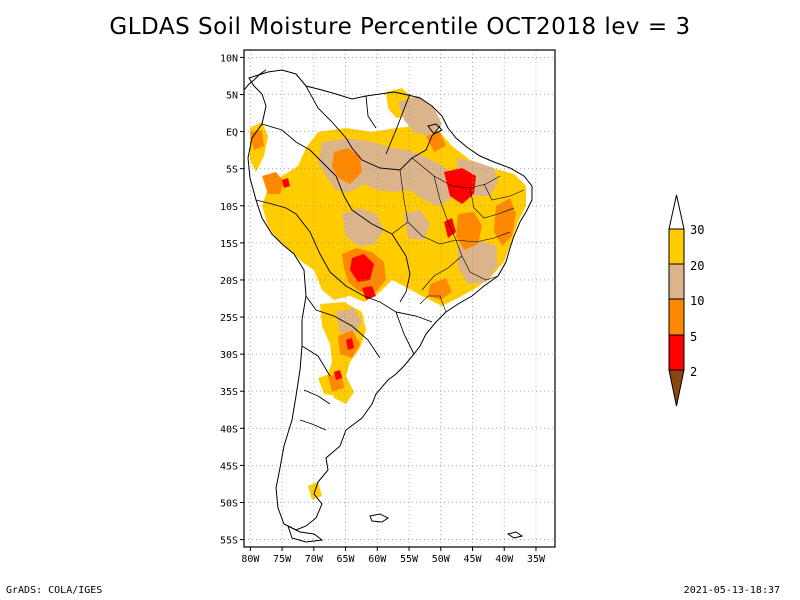 Image resolution: width=800 pixels, height=600 pixels. I want to click on lat-tick-label: 25S, so click(229, 318).